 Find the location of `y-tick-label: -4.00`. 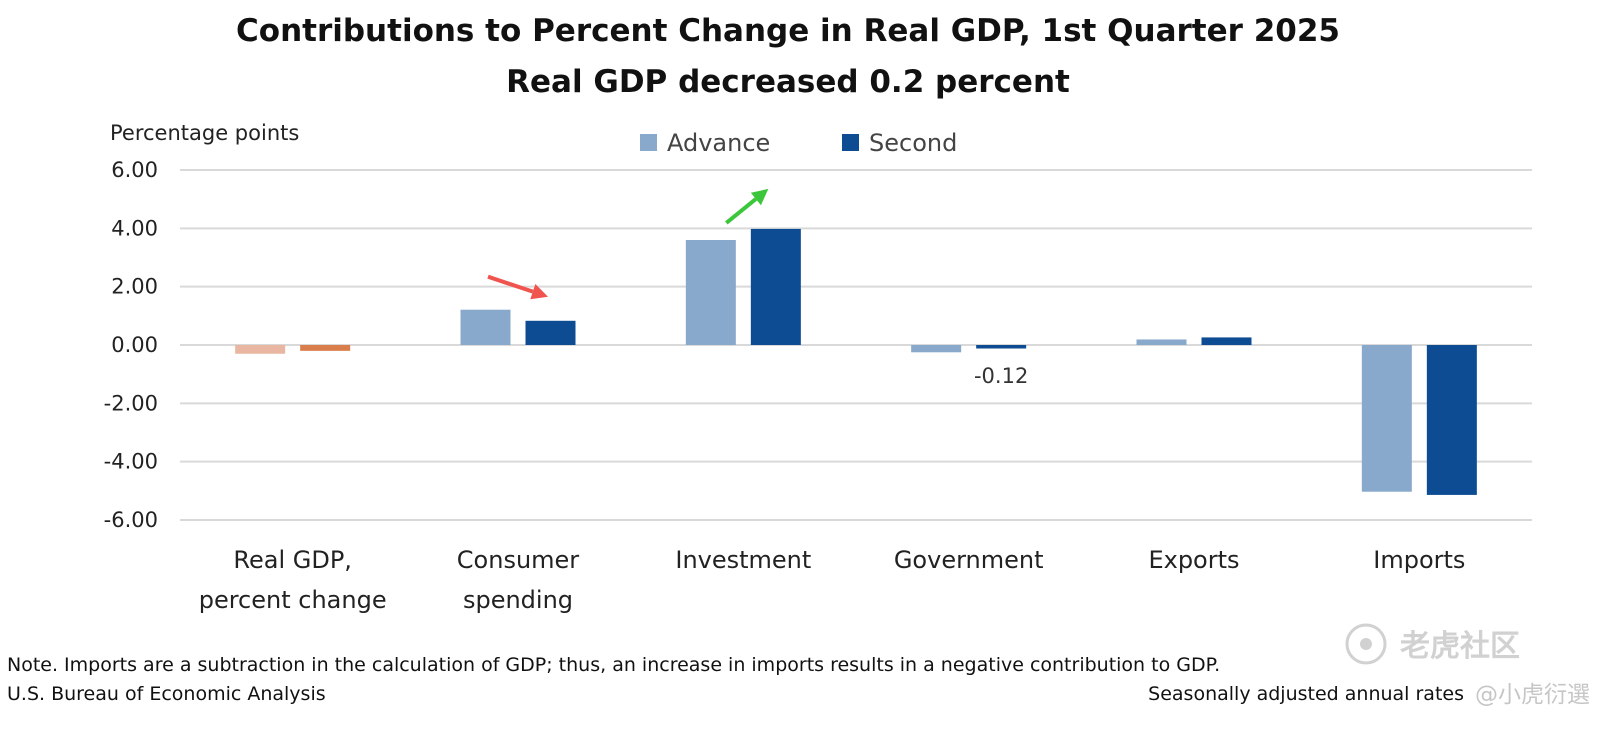

y-tick-label: -4.00 is located at coordinates (131, 462).